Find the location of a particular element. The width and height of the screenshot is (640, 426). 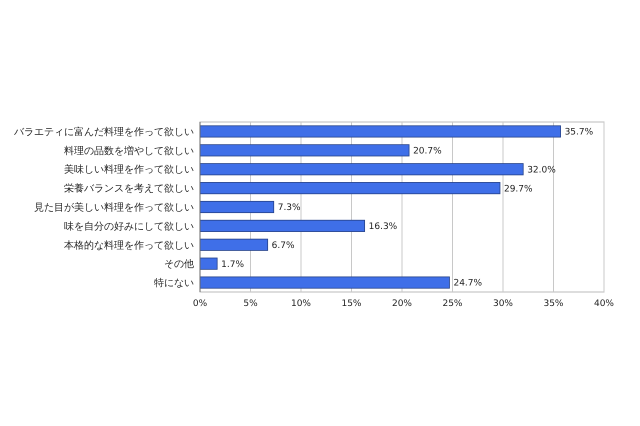

data-label: 20.7% is located at coordinates (427, 151).